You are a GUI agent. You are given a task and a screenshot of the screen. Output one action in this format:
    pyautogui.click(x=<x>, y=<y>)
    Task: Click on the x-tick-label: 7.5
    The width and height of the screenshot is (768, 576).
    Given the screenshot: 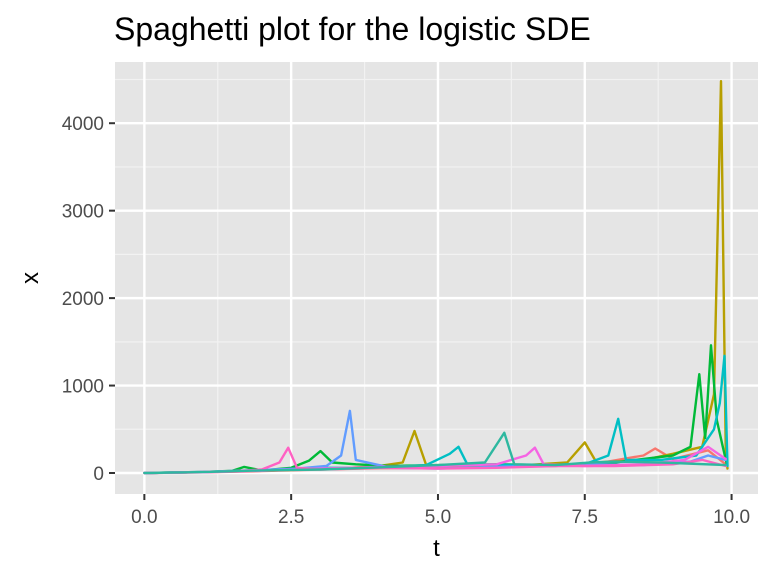 What is the action you would take?
    pyautogui.click(x=585, y=517)
    